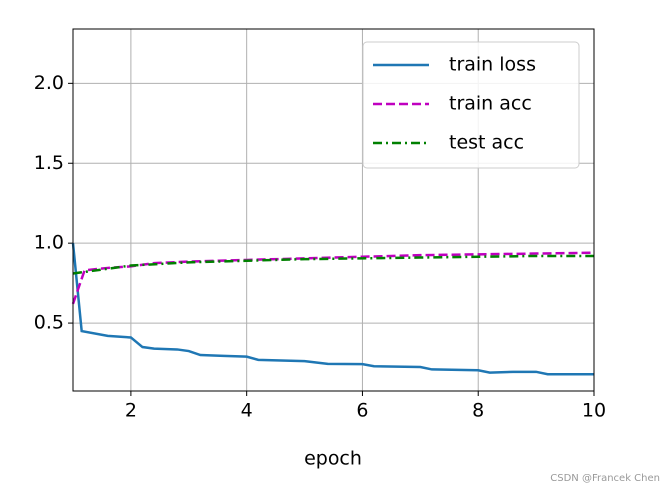 The height and width of the screenshot is (489, 668). Describe the element at coordinates (605, 478) in the screenshot. I see `watermark: CSDN @Francek Chen` at that location.